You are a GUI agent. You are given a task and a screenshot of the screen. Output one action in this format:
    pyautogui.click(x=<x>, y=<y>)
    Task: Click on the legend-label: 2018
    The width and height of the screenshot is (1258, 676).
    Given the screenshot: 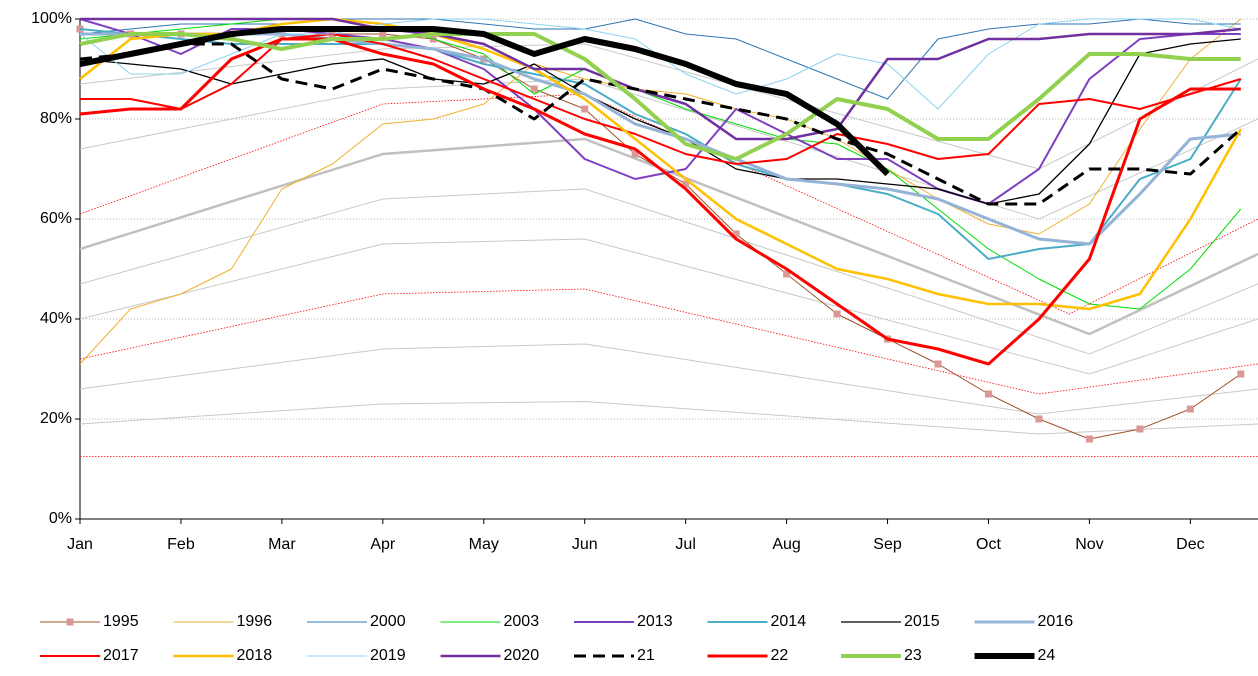 What is the action you would take?
    pyautogui.click(x=255, y=655)
    